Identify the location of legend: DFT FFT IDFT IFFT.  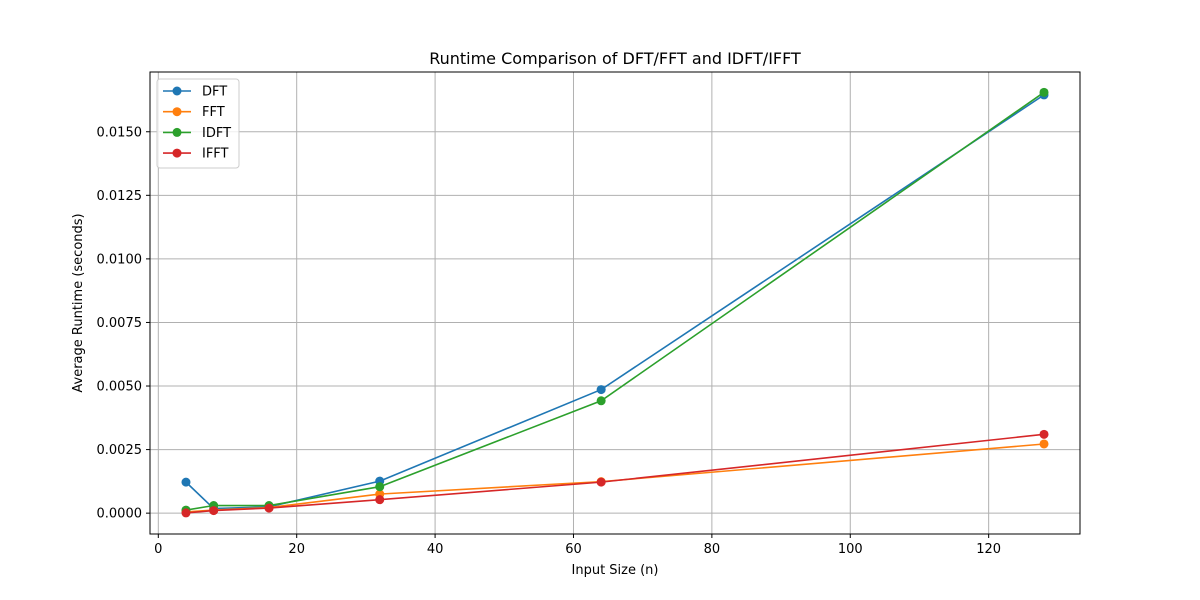
(198, 123).